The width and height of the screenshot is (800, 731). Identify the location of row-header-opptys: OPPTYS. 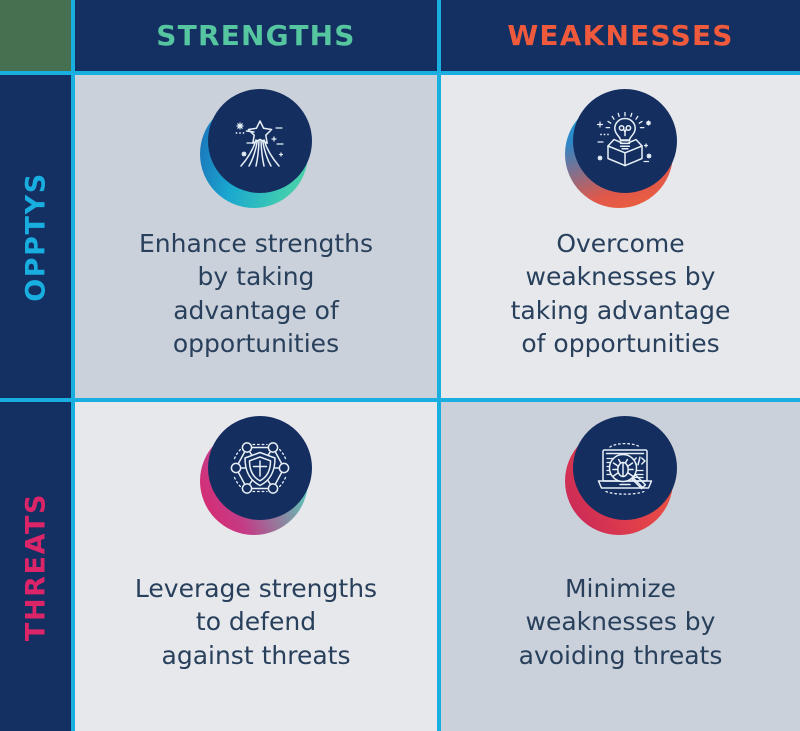
(35, 236).